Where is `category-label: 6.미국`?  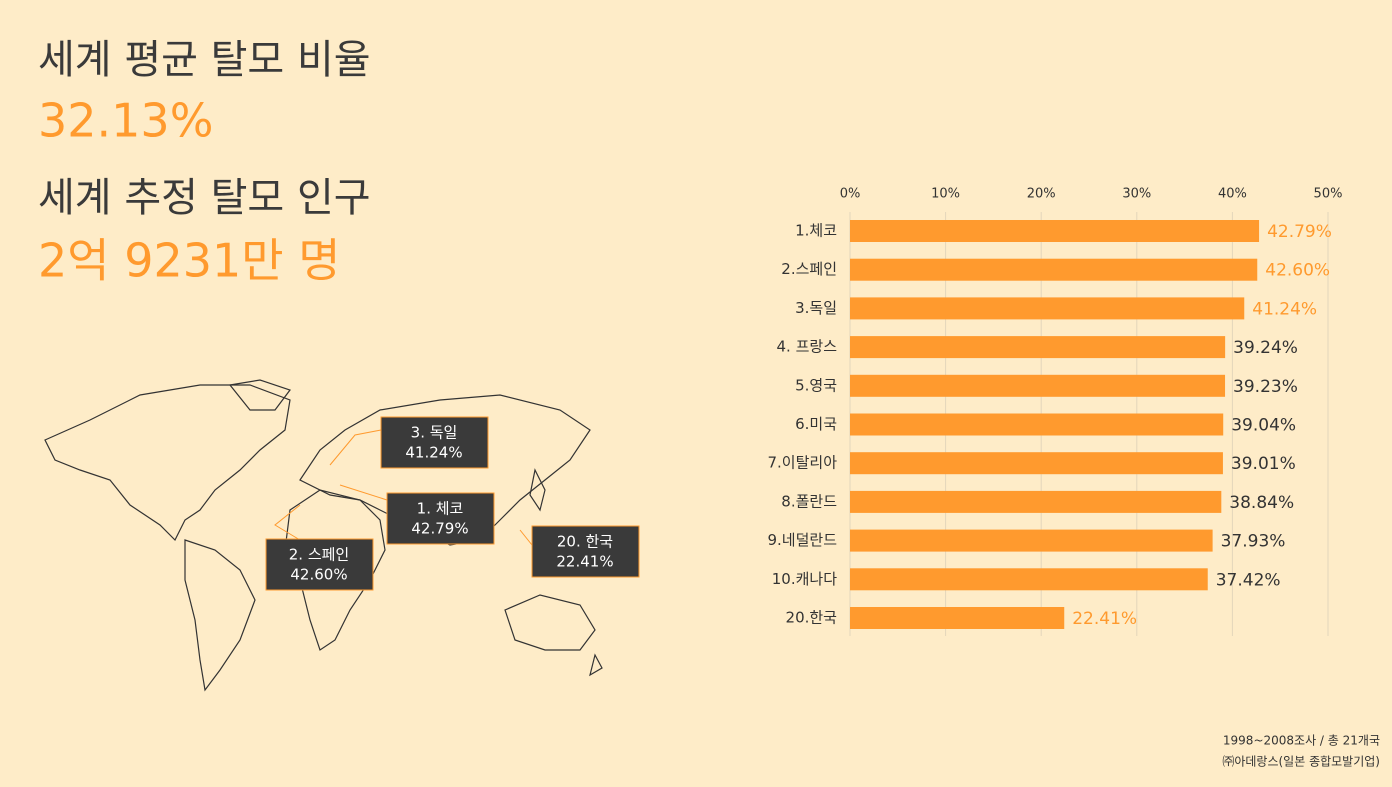 category-label: 6.미국 is located at coordinates (816, 424).